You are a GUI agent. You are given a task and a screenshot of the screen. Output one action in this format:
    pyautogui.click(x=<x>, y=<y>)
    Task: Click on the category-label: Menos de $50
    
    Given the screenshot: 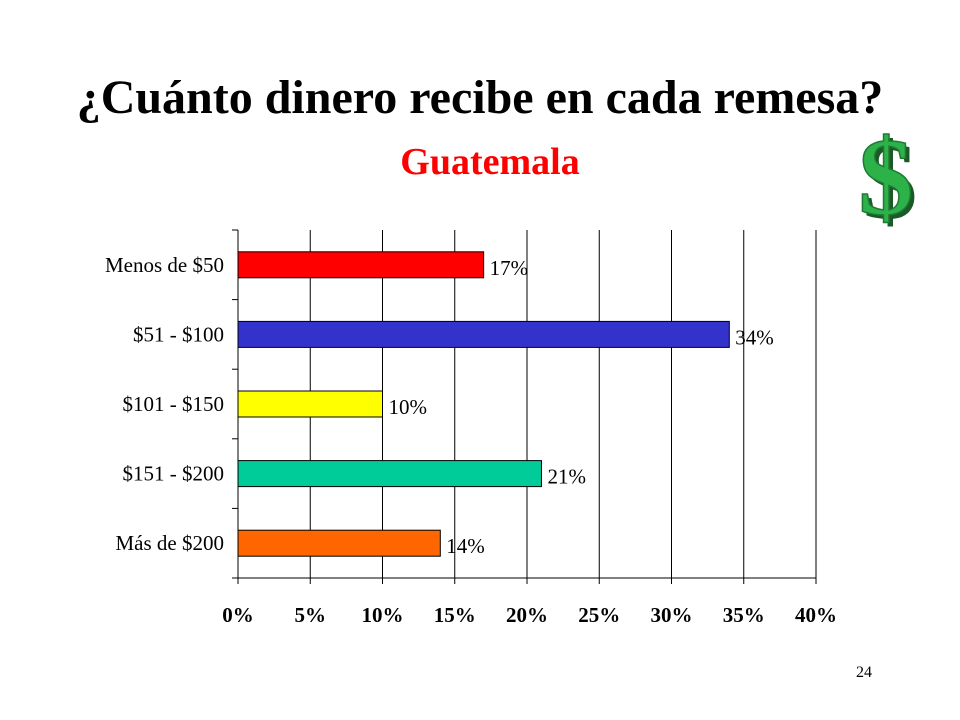 What is the action you would take?
    pyautogui.click(x=164, y=265)
    